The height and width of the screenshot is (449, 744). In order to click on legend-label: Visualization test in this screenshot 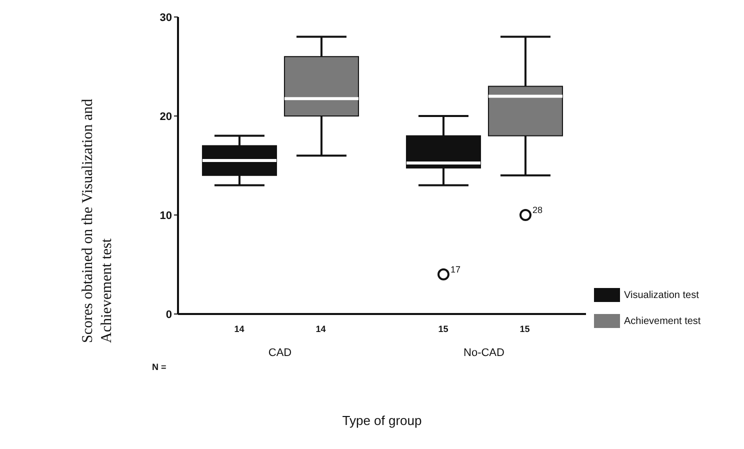, I will do `click(661, 295)`.